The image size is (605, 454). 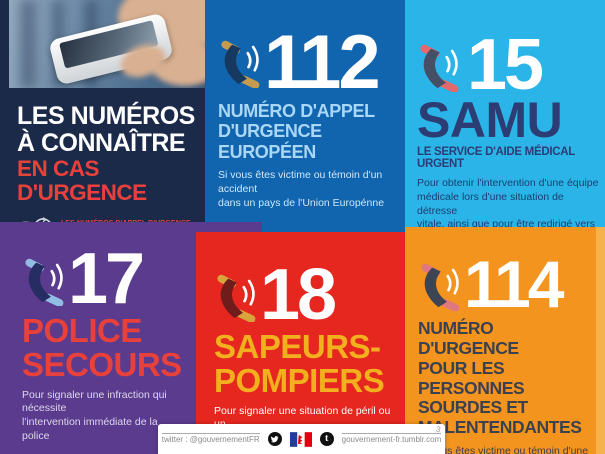 What do you see at coordinates (299, 364) in the screenshot?
I see `panel-18-name: SAPEURS- POMPIERS` at bounding box center [299, 364].